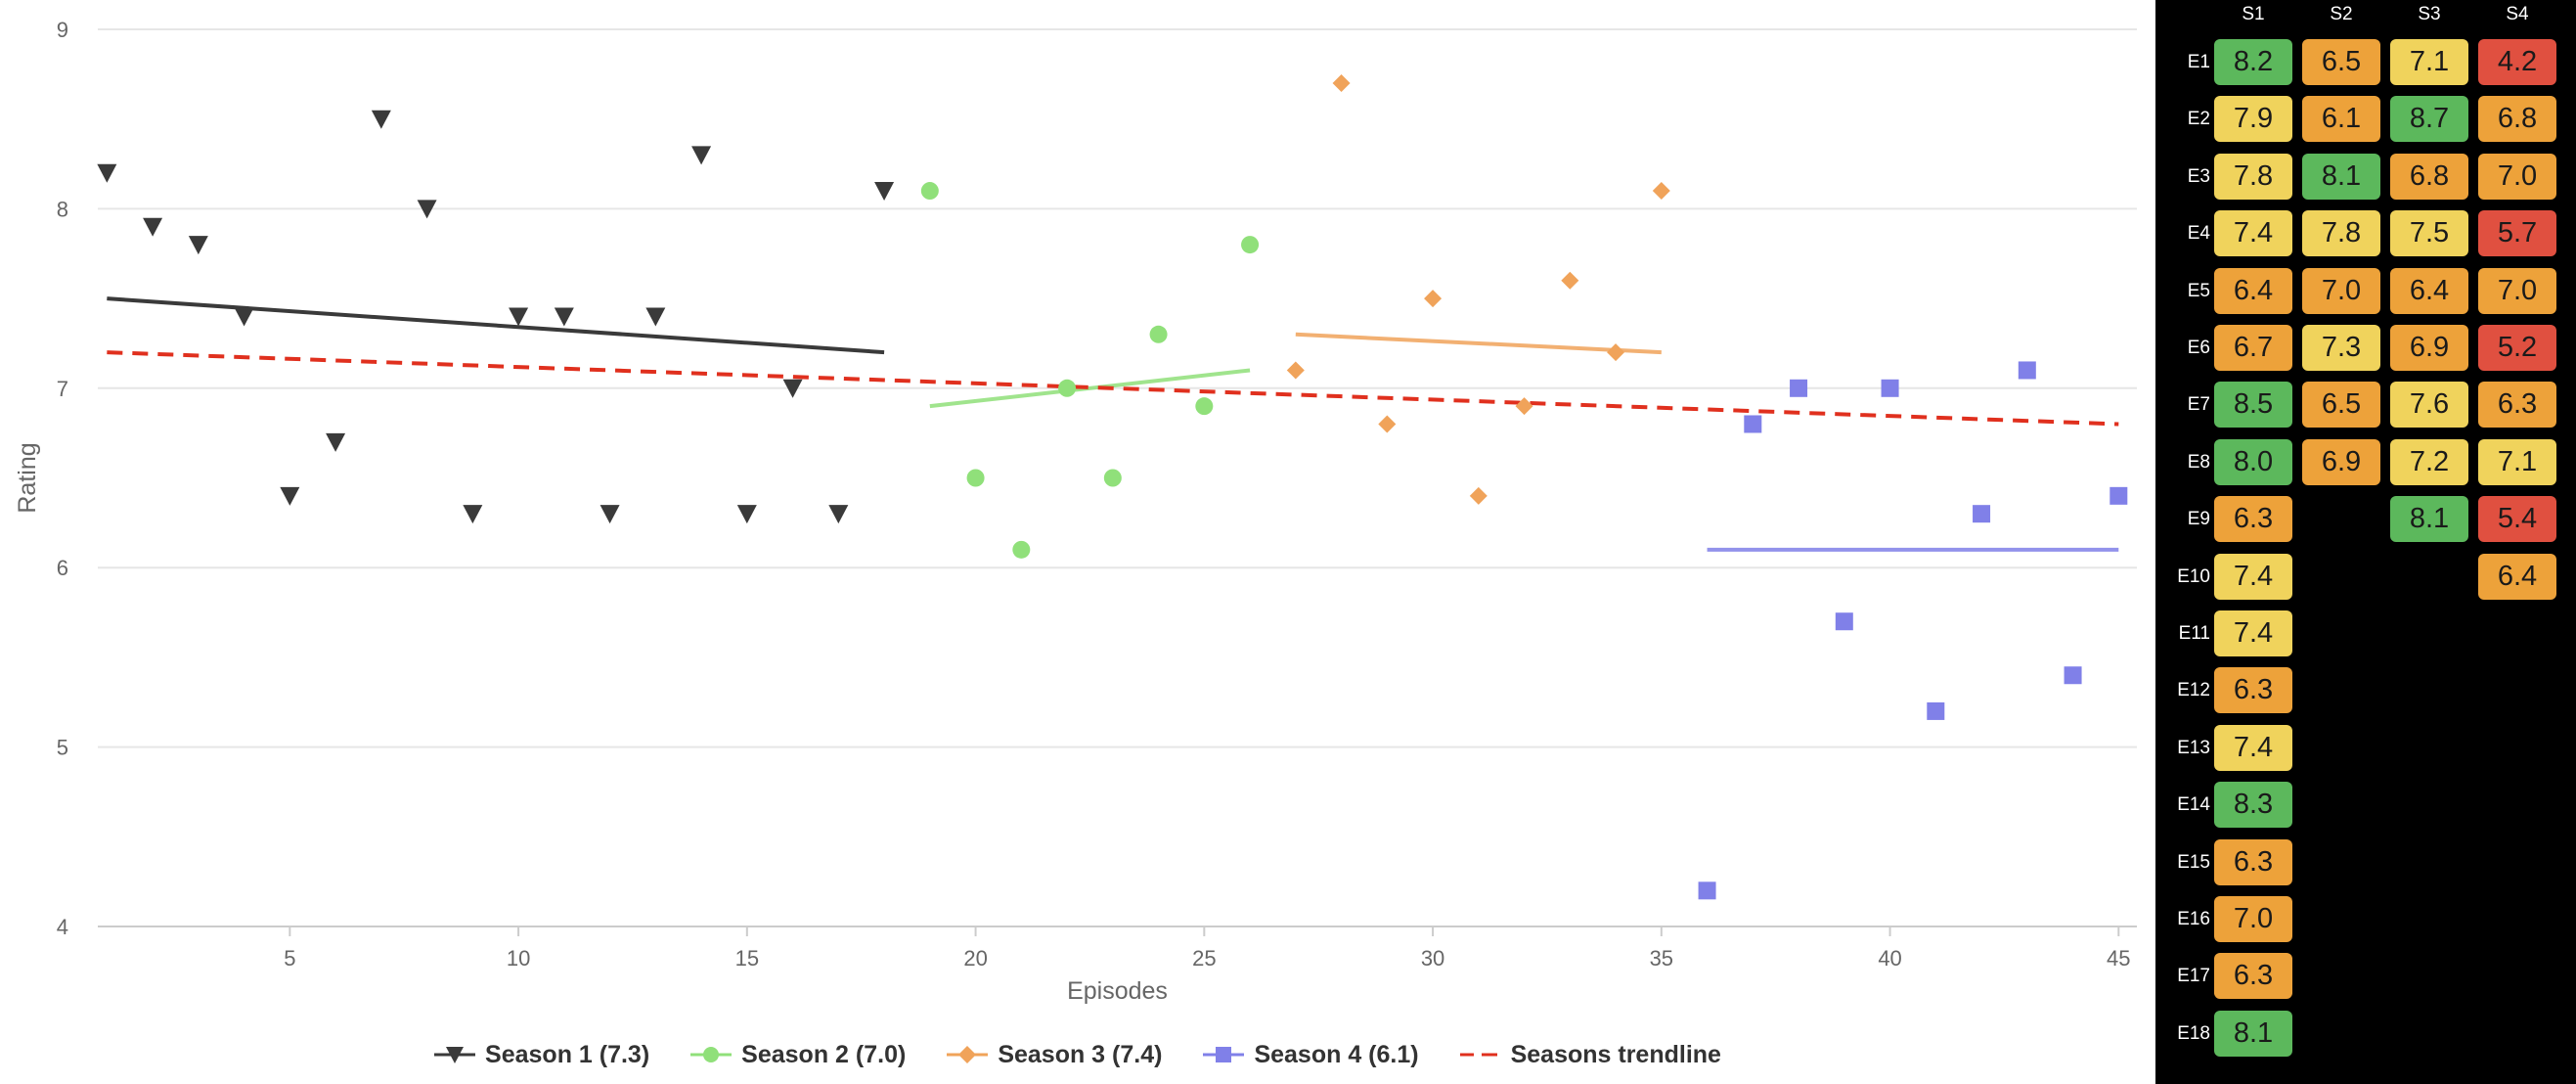 Image resolution: width=2576 pixels, height=1084 pixels. I want to click on legend-label: Season 2 (7.0), so click(824, 1054).